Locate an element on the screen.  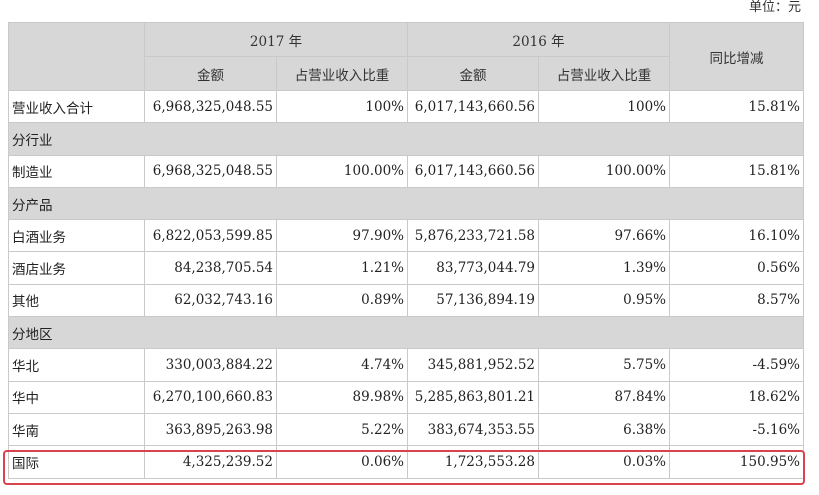
amount-2017: 62,032,743.16 is located at coordinates (210, 300).